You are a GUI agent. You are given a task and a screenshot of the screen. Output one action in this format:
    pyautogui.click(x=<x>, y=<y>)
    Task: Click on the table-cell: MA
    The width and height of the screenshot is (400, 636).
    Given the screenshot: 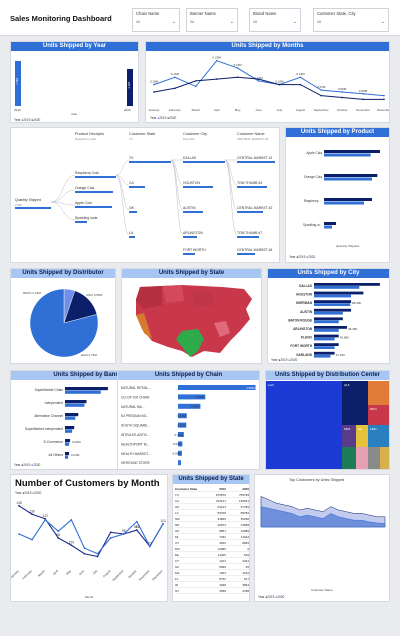 What is the action you would take?
    pyautogui.click(x=177, y=573)
    